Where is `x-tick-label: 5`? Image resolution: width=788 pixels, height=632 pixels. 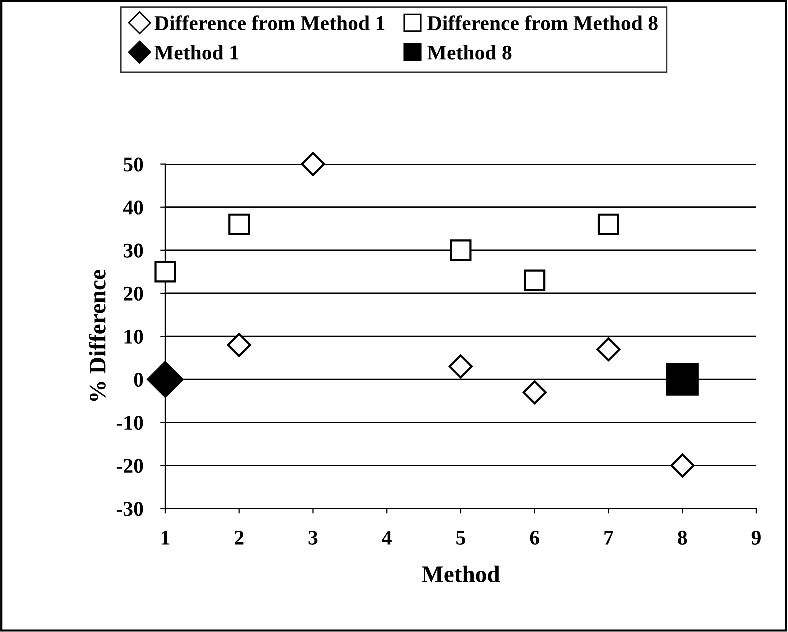
x-tick-label: 5 is located at coordinates (461, 538).